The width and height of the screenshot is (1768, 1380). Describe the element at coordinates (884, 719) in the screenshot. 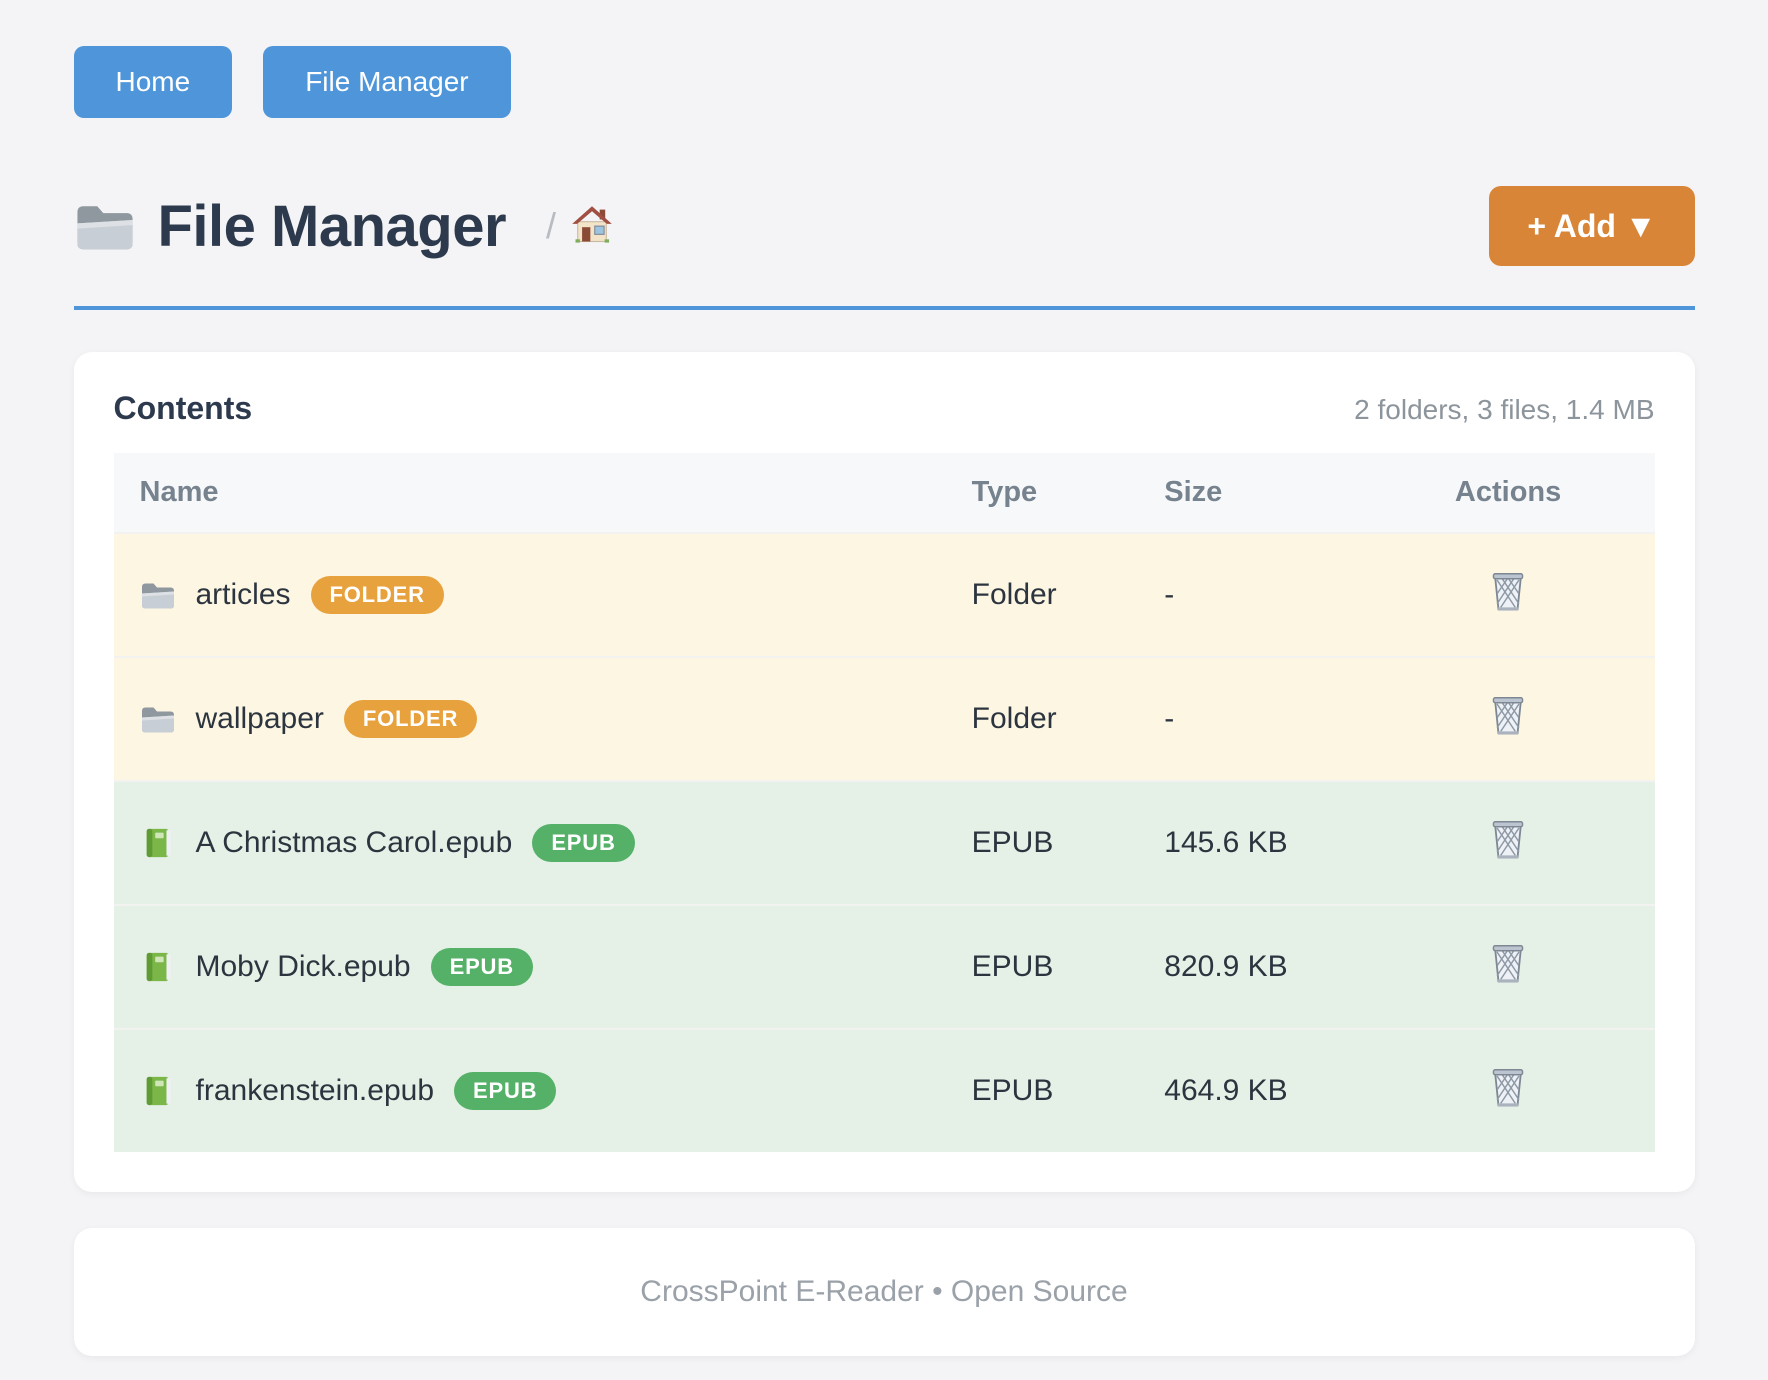

I see `table-row: wallpaper FOLDER Folder -` at that location.